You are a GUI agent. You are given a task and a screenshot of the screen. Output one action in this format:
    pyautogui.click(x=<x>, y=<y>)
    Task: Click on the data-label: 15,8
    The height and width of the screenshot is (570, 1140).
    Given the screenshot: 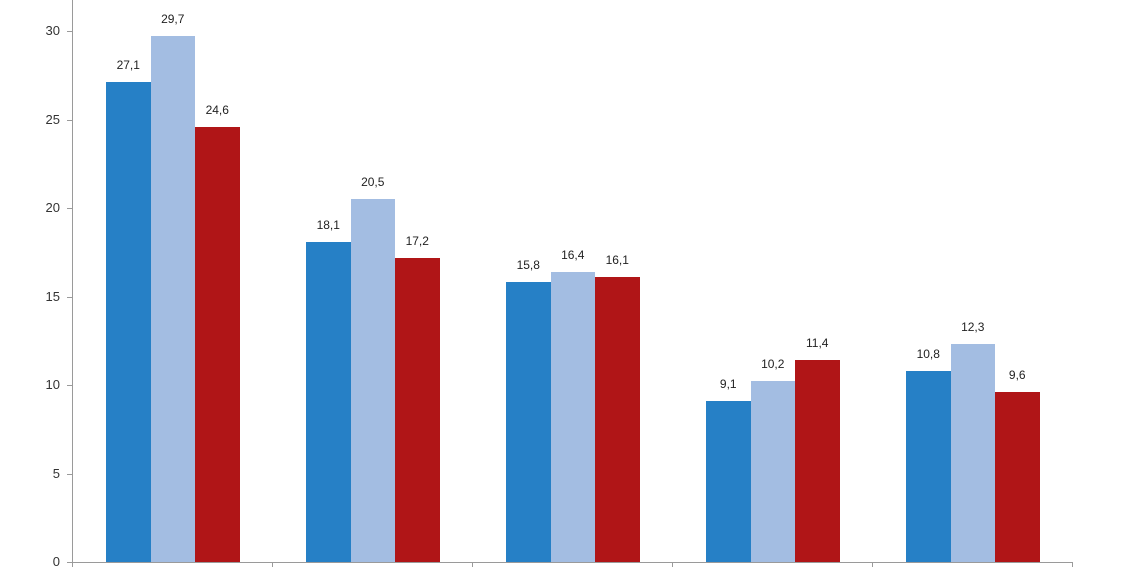 What is the action you would take?
    pyautogui.click(x=528, y=265)
    